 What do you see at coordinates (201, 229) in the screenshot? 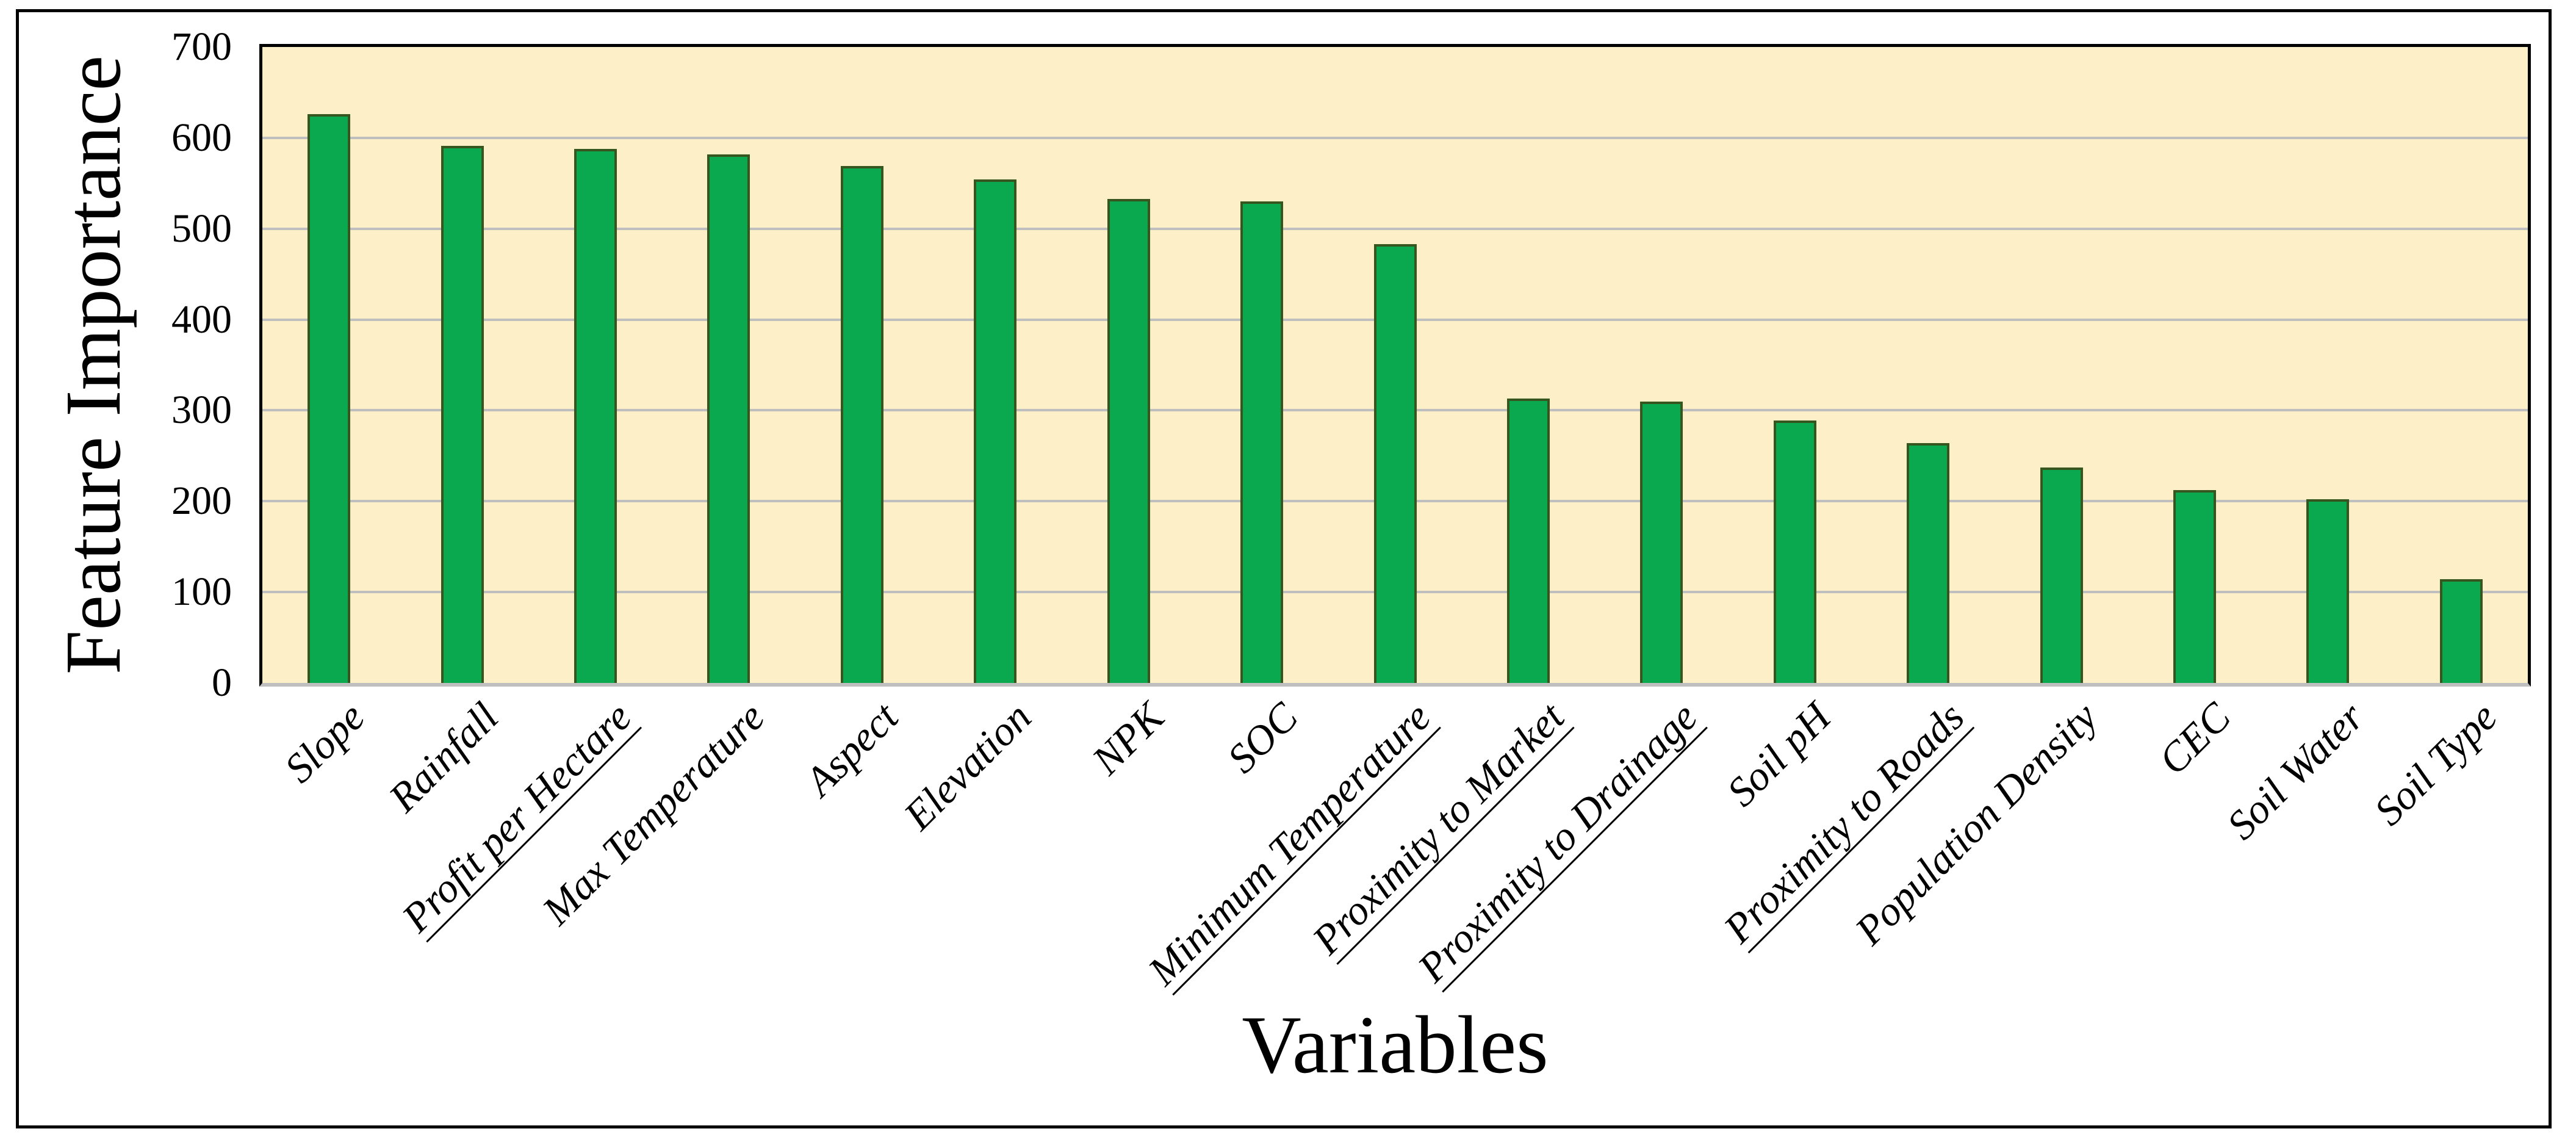
I see `y-tick-label: 500` at bounding box center [201, 229].